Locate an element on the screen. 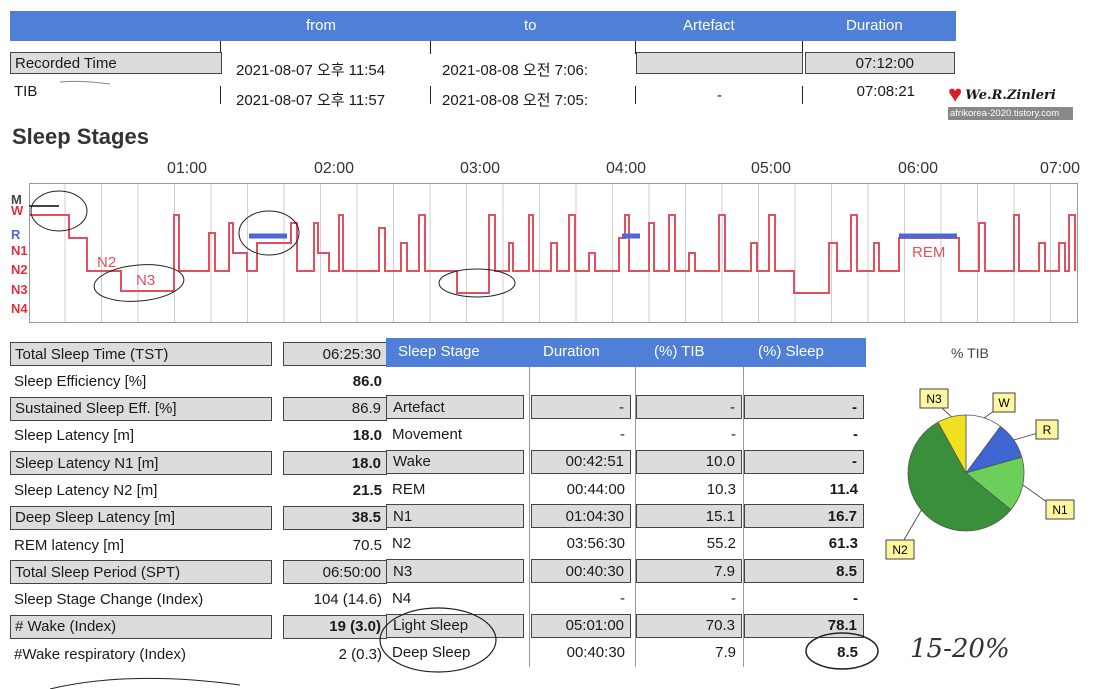  summary-row: Sleep Stage Change (Index) 104 (14.6) is located at coordinates (196, 600).